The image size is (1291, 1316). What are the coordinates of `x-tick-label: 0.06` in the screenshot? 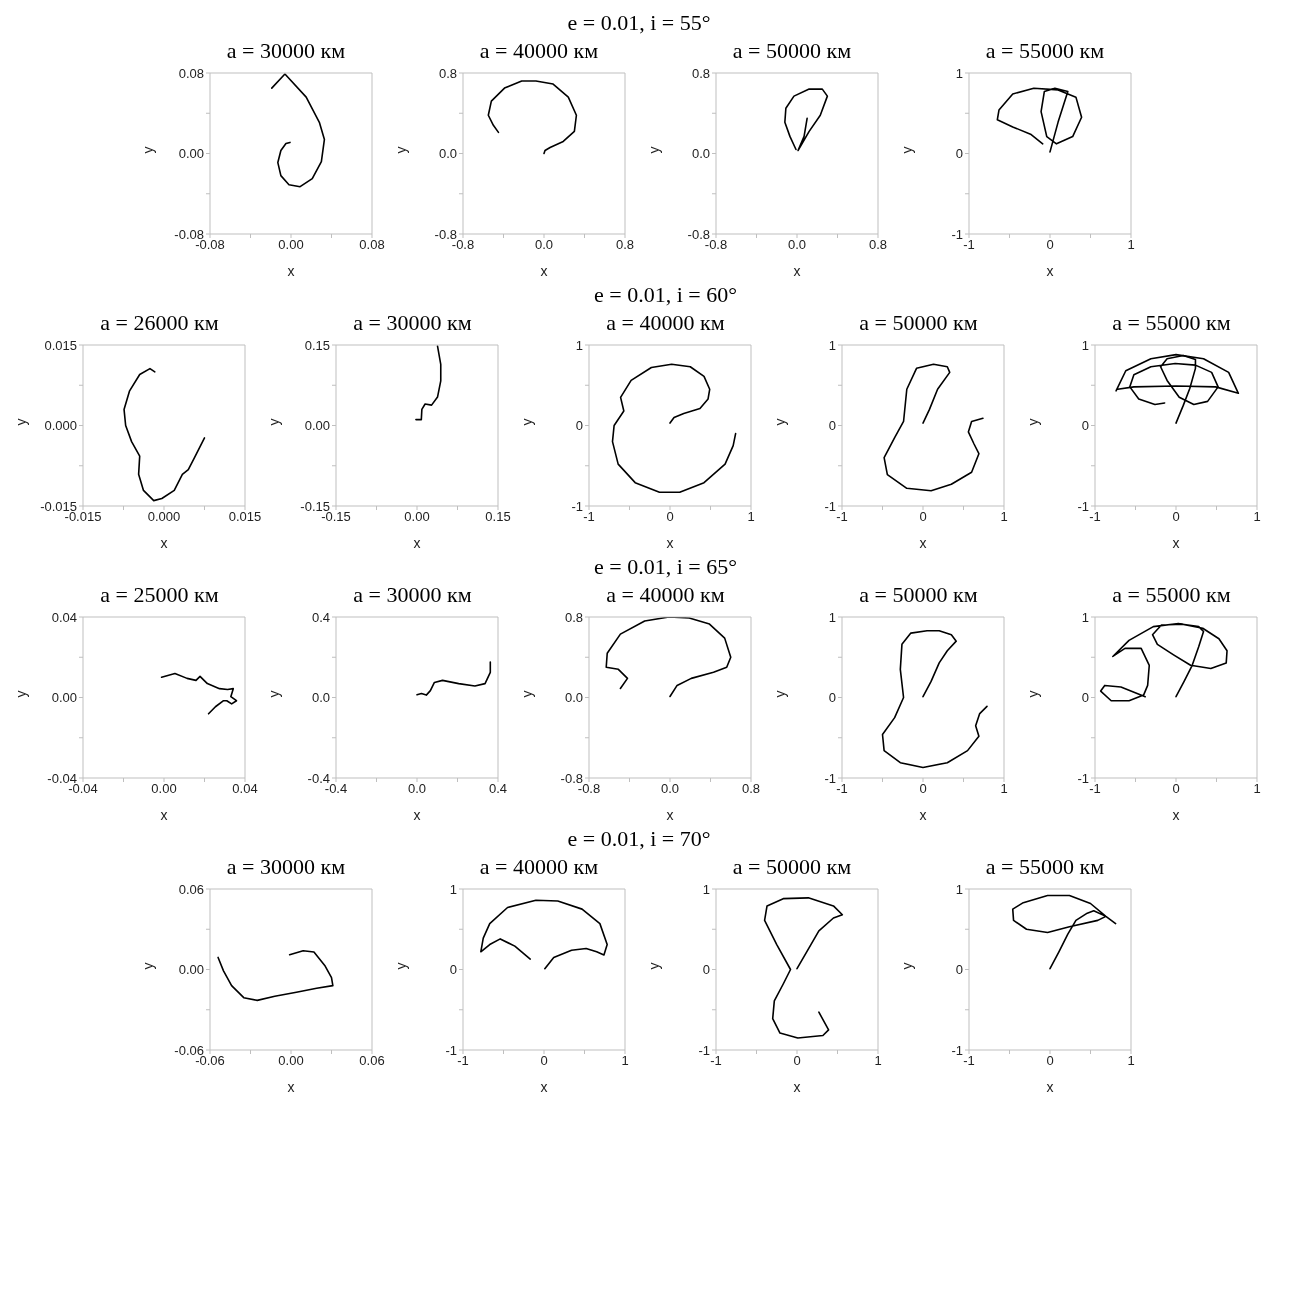 It's located at (371, 1061).